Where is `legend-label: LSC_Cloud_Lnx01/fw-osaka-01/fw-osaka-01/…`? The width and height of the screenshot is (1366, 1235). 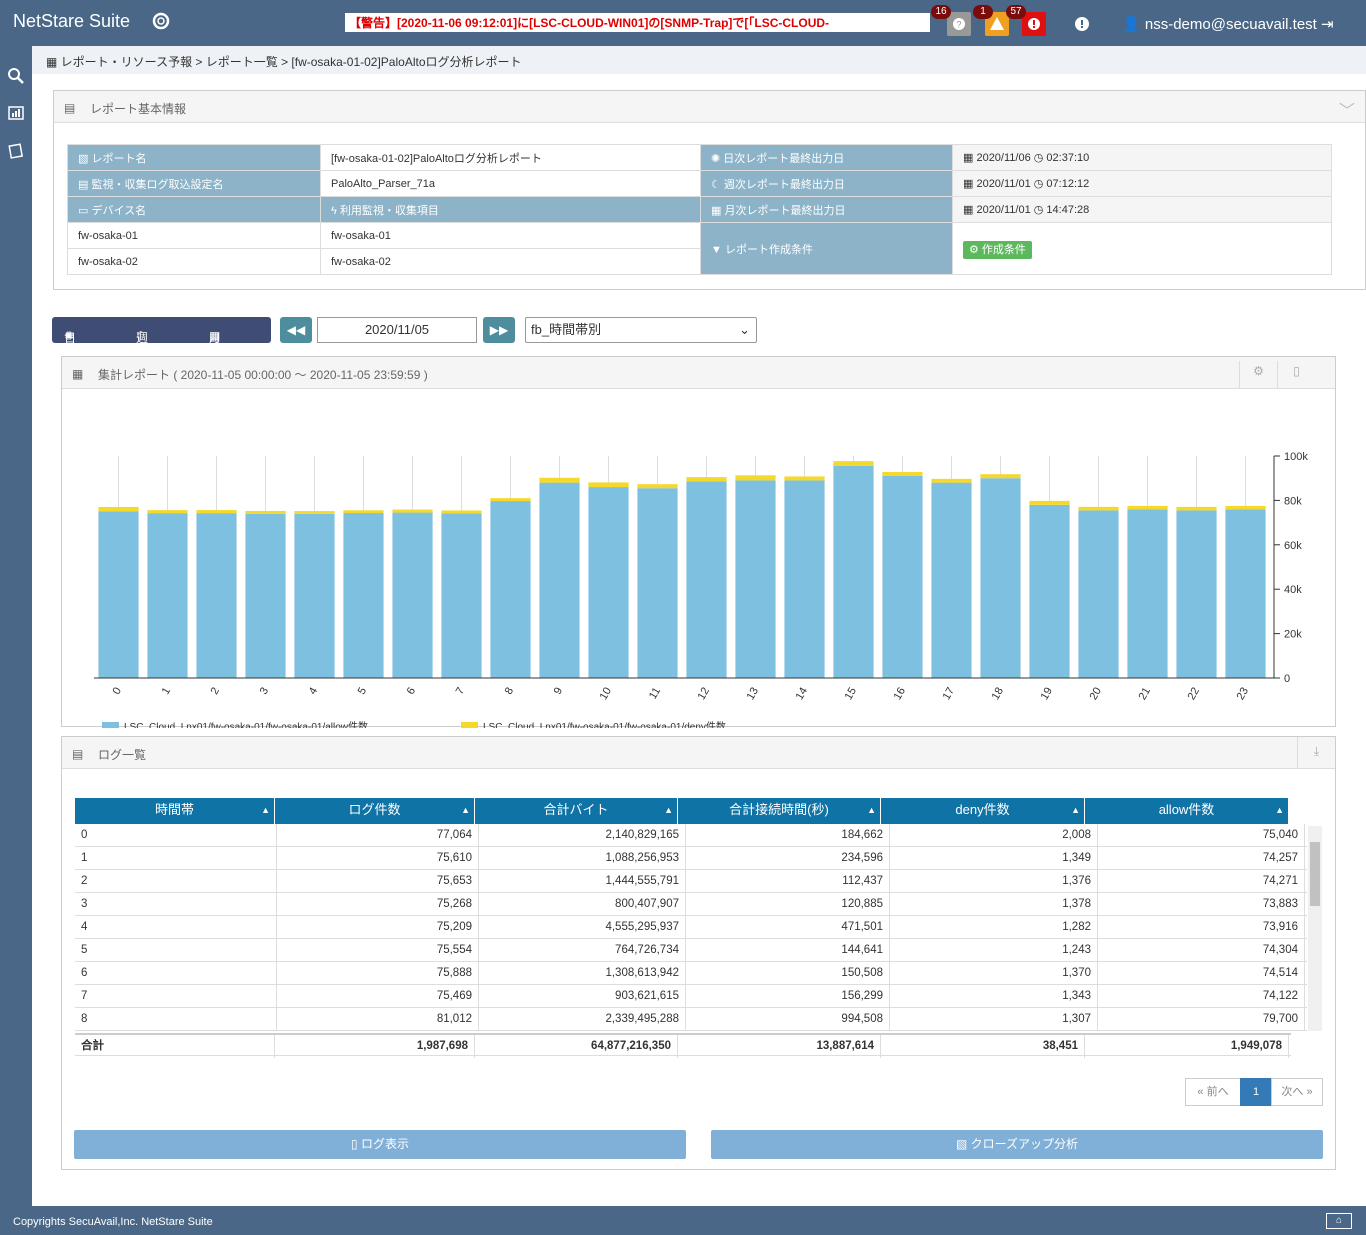
legend-label: LSC_Cloud_Lnx01/fw-osaka-01/fw-osaka-01/… is located at coordinates (604, 724).